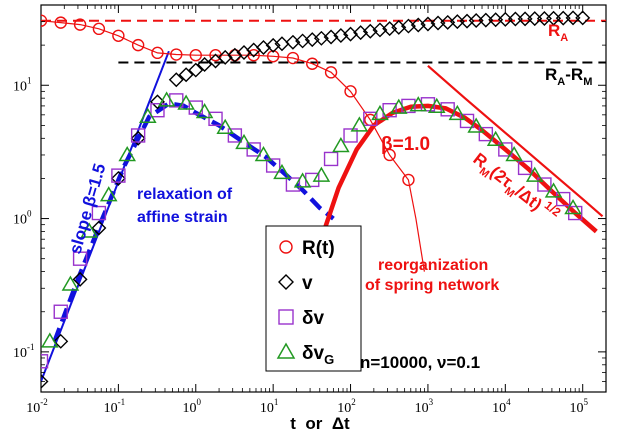  What do you see at coordinates (313, 318) in the screenshot?
I see `legend-label: δv` at bounding box center [313, 318].